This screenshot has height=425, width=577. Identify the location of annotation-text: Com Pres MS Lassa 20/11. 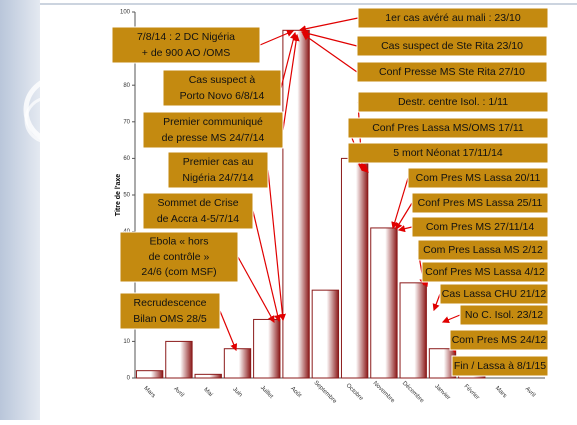
(478, 178).